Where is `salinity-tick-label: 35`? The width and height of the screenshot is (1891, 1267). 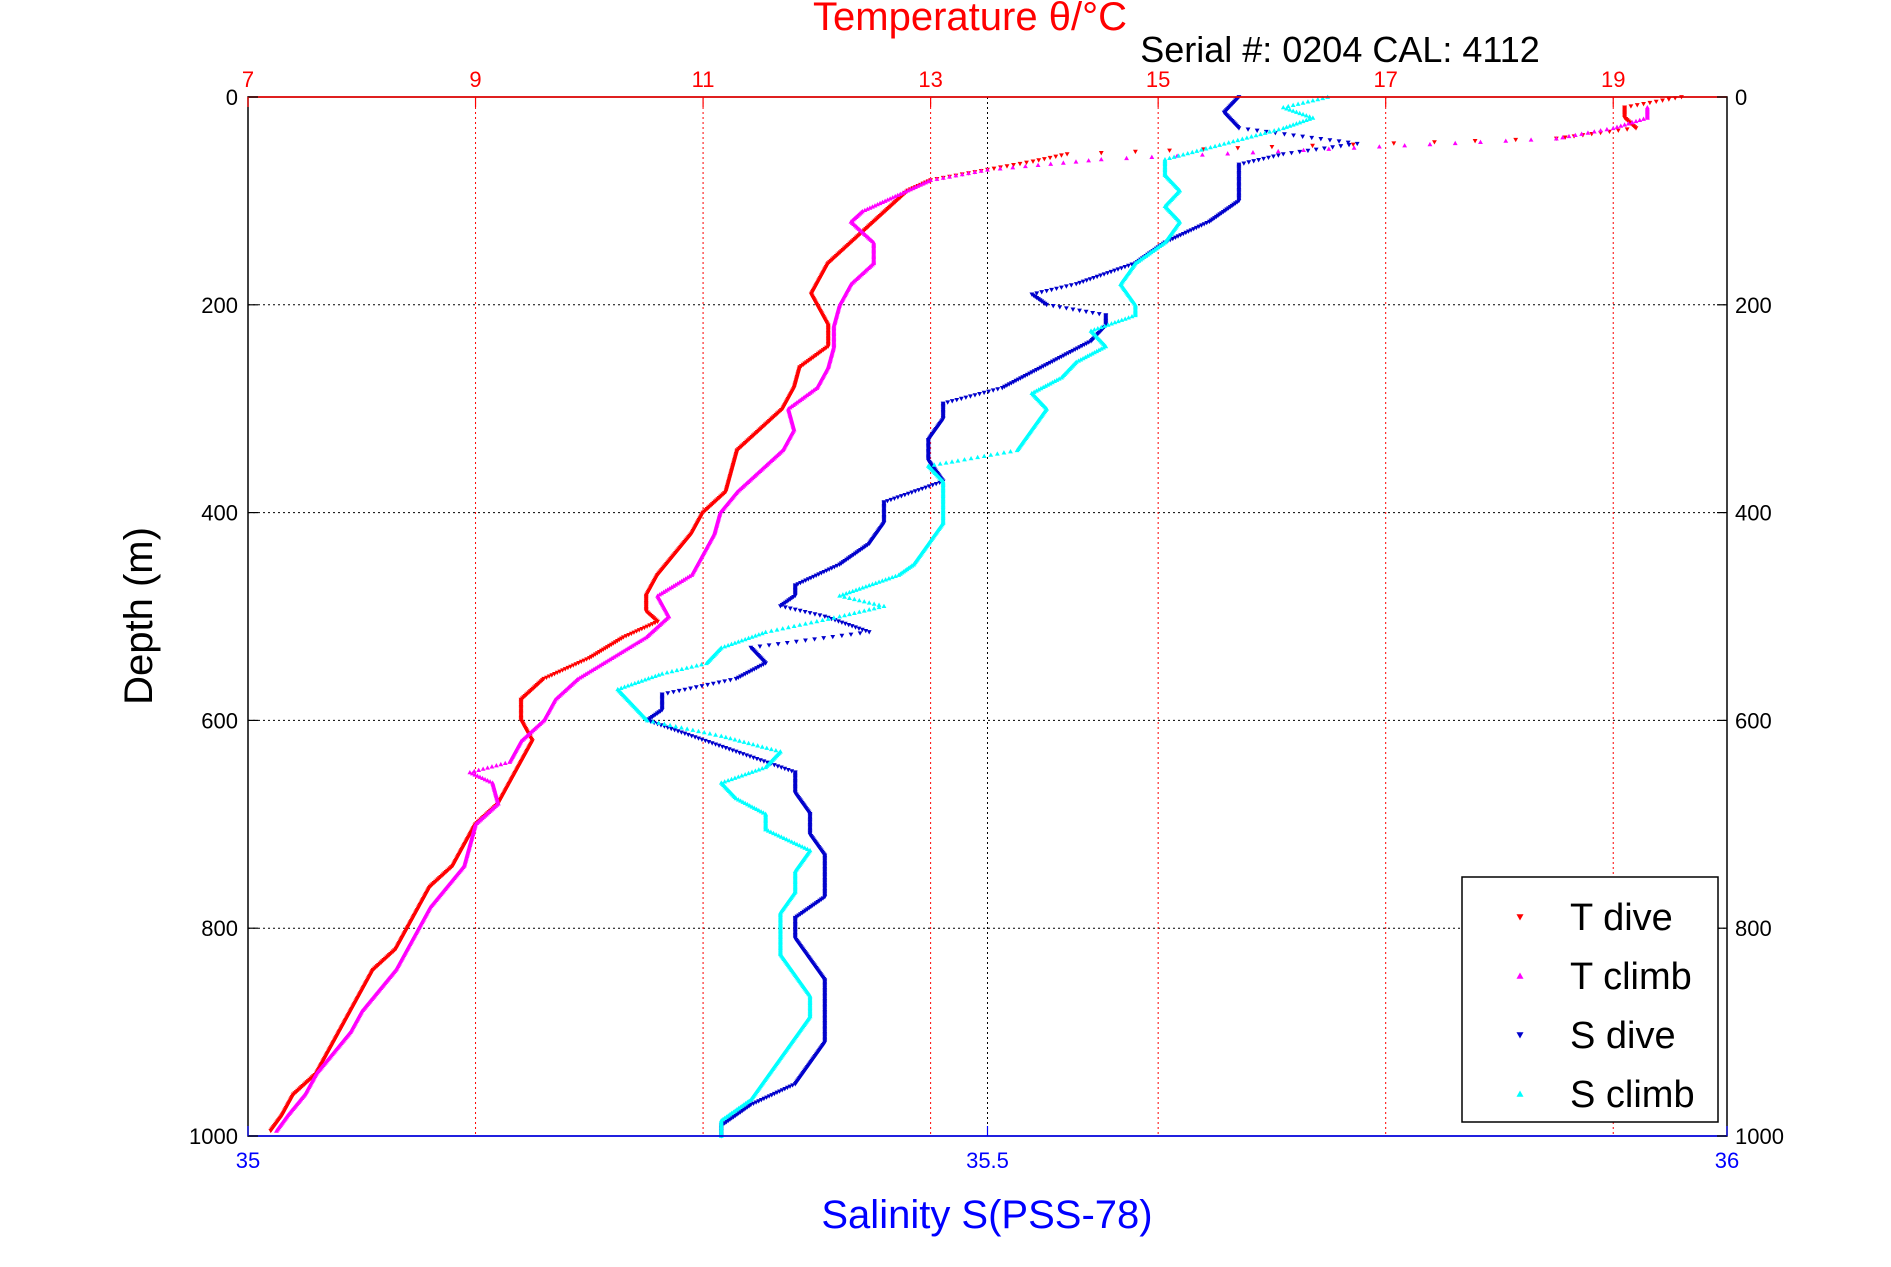
salinity-tick-label: 35 is located at coordinates (248, 1160).